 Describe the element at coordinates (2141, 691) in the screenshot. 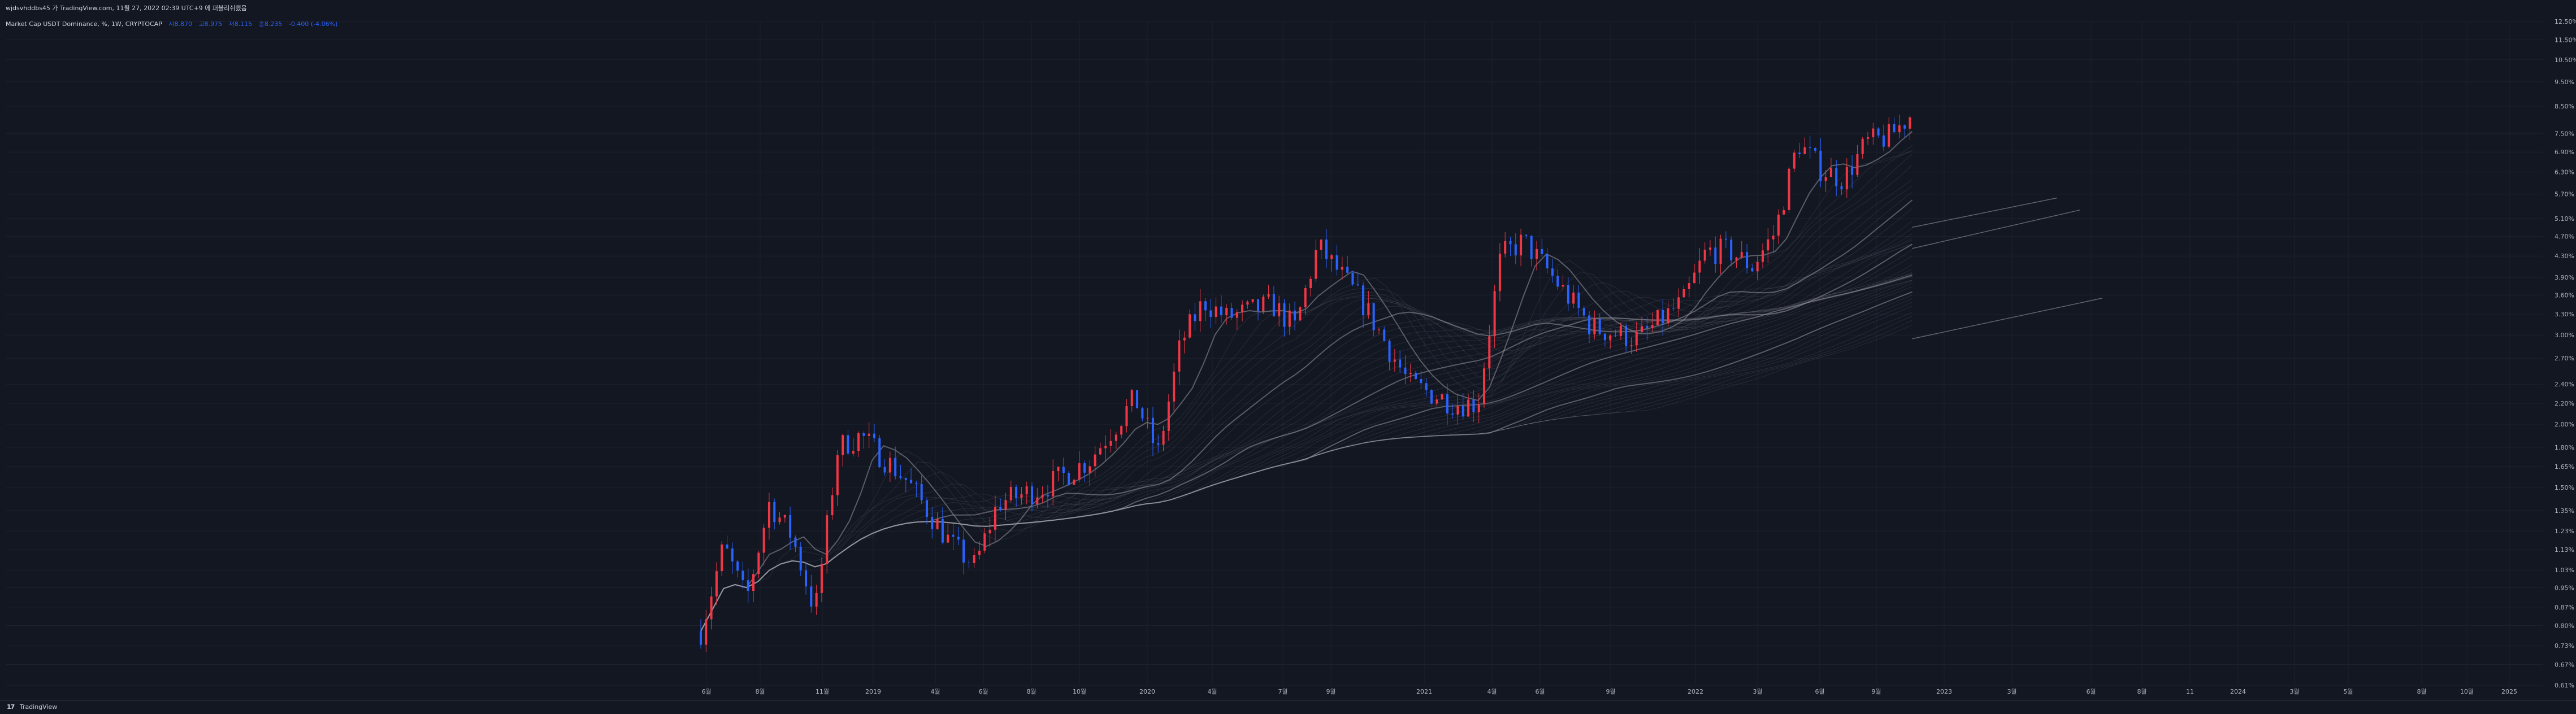

I see `x-tick-label: 8월` at that location.